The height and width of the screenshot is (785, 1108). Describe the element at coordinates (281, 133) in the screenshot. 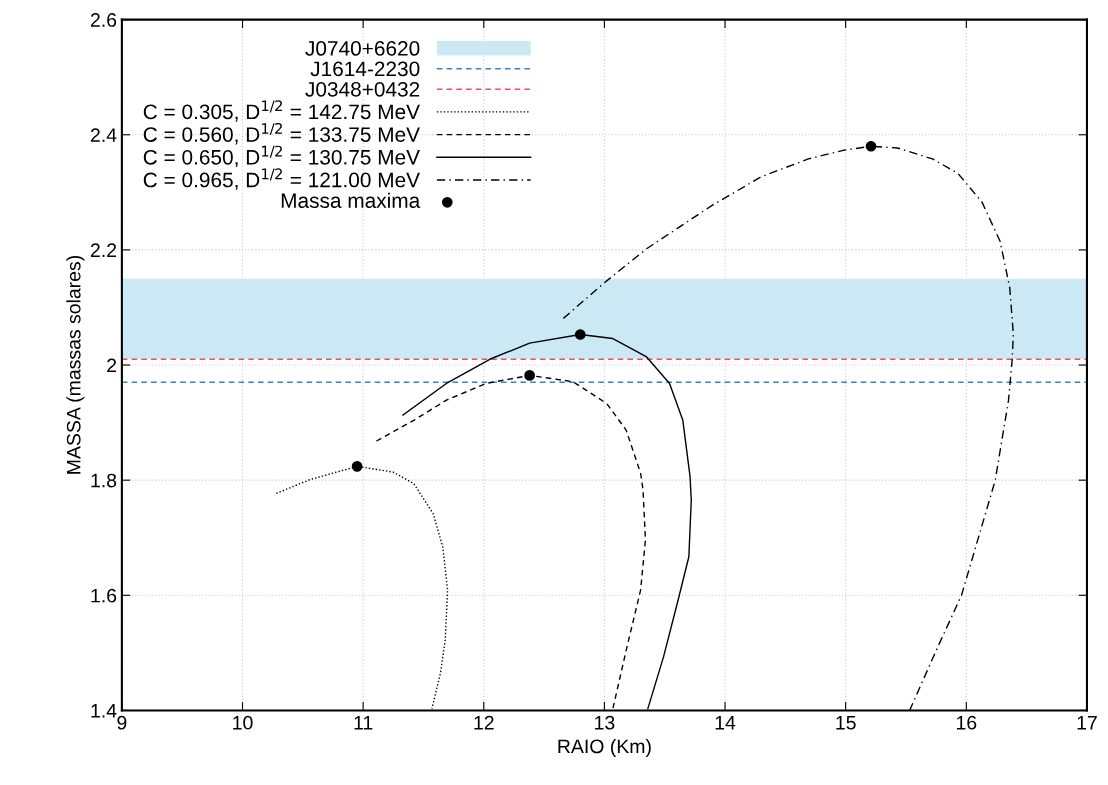

I see `legend-label: C = 0.560, D$^{1/2}$ = 133.75 MeV` at that location.